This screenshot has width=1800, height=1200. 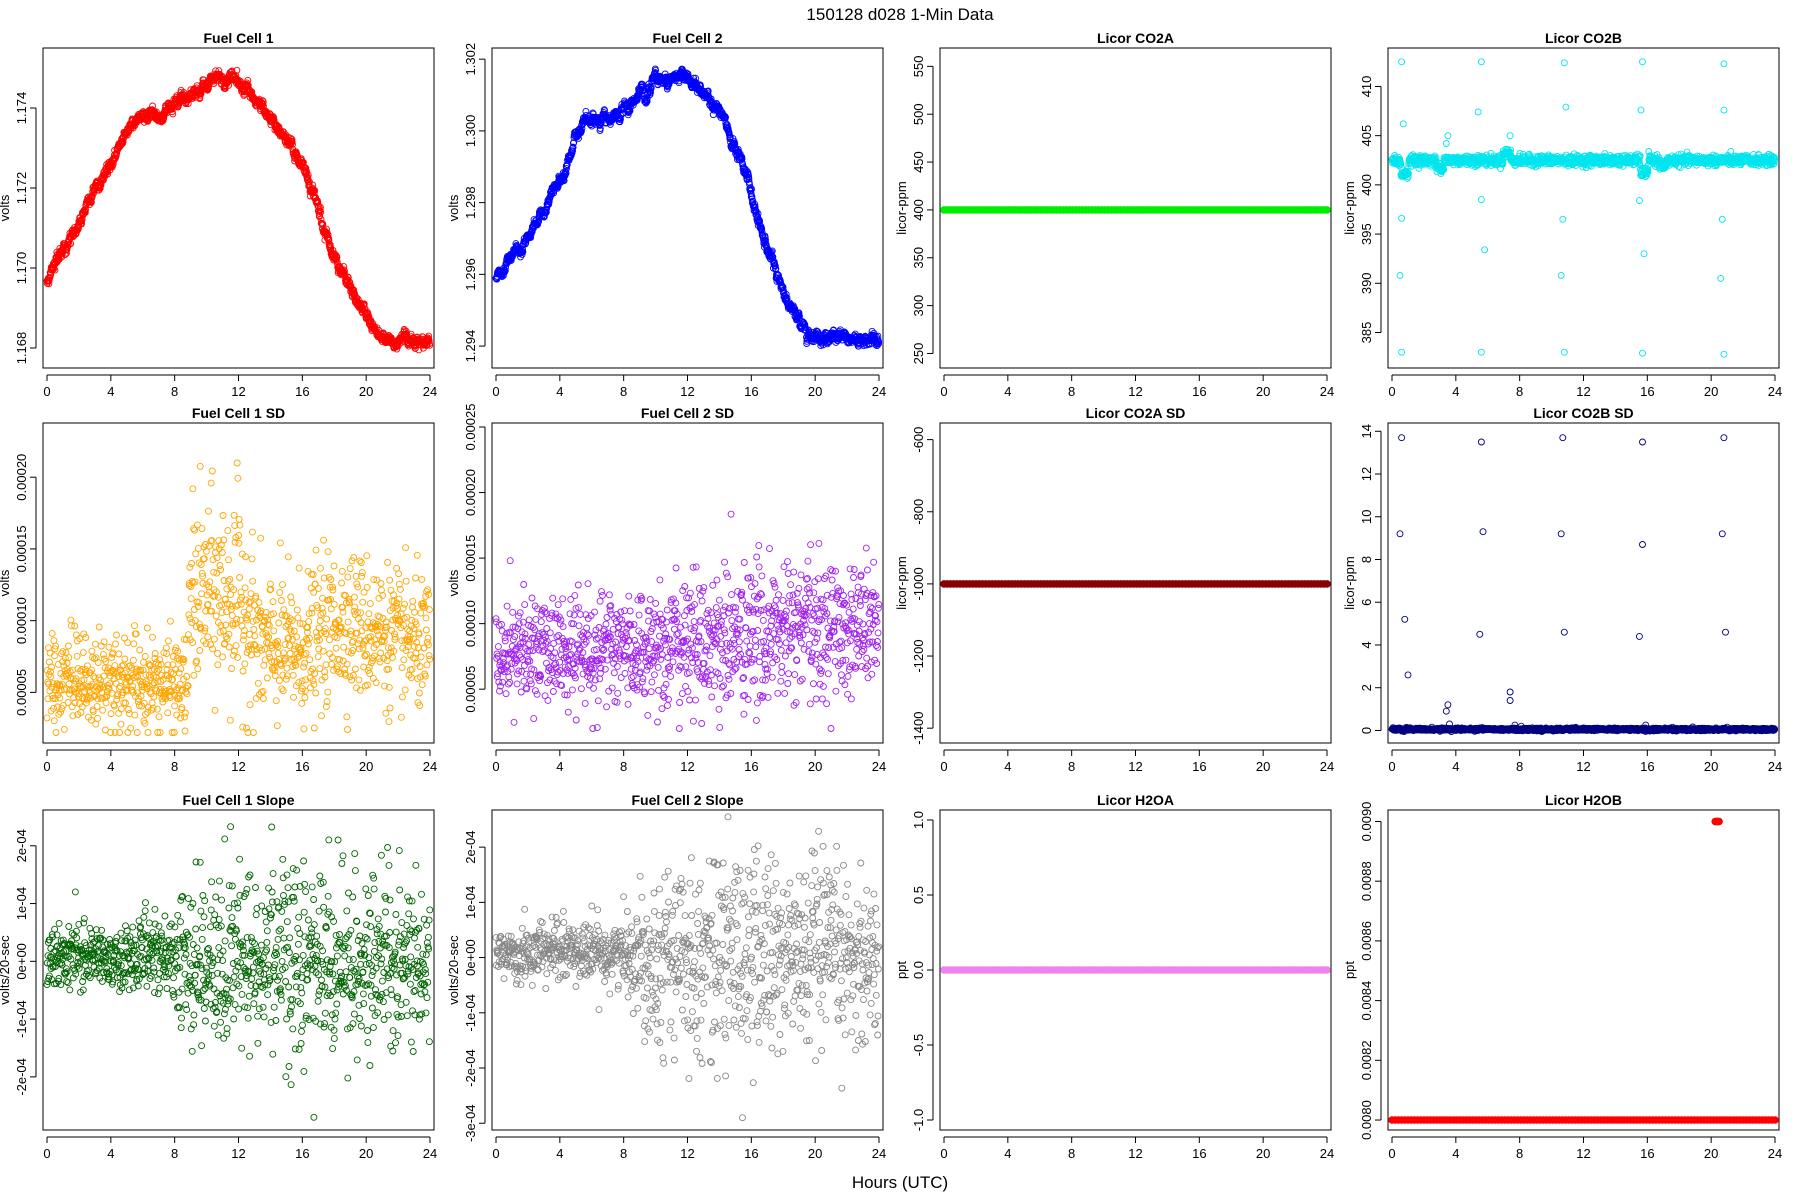 I want to click on panel-title: Licor CO2A, so click(x=1135, y=38).